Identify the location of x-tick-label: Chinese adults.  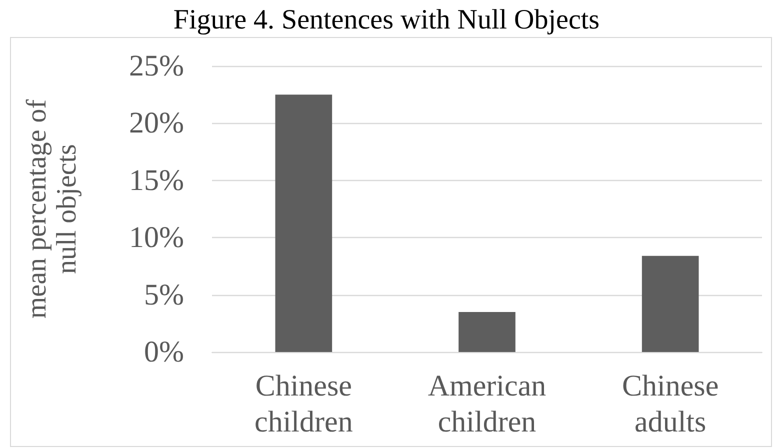
(670, 404).